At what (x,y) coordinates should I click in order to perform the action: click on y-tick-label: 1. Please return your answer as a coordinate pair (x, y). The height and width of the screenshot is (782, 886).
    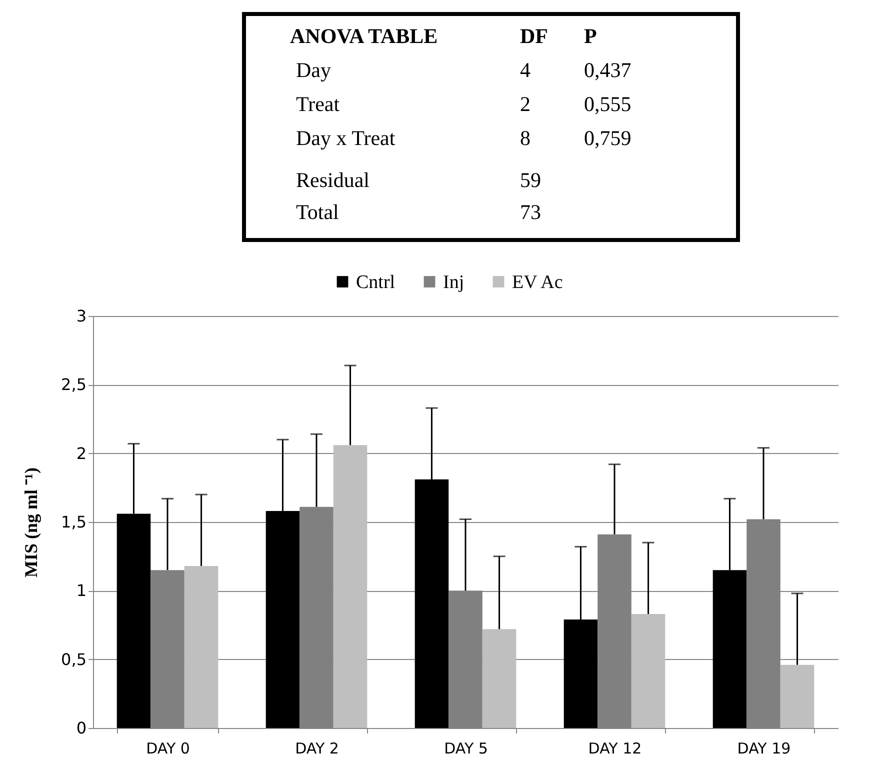
    Looking at the image, I should click on (81, 590).